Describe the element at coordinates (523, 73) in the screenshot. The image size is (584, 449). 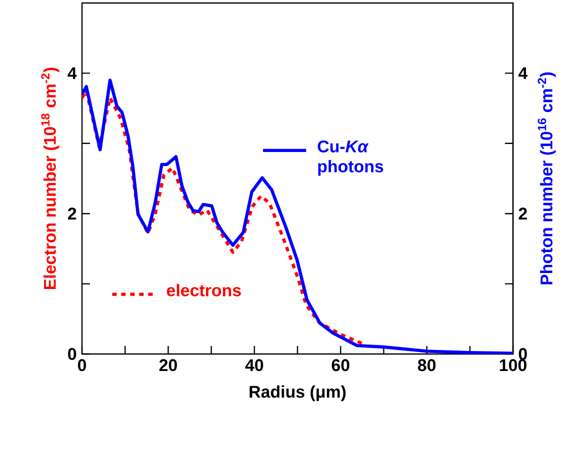
I see `y2-tick-label: 4` at that location.